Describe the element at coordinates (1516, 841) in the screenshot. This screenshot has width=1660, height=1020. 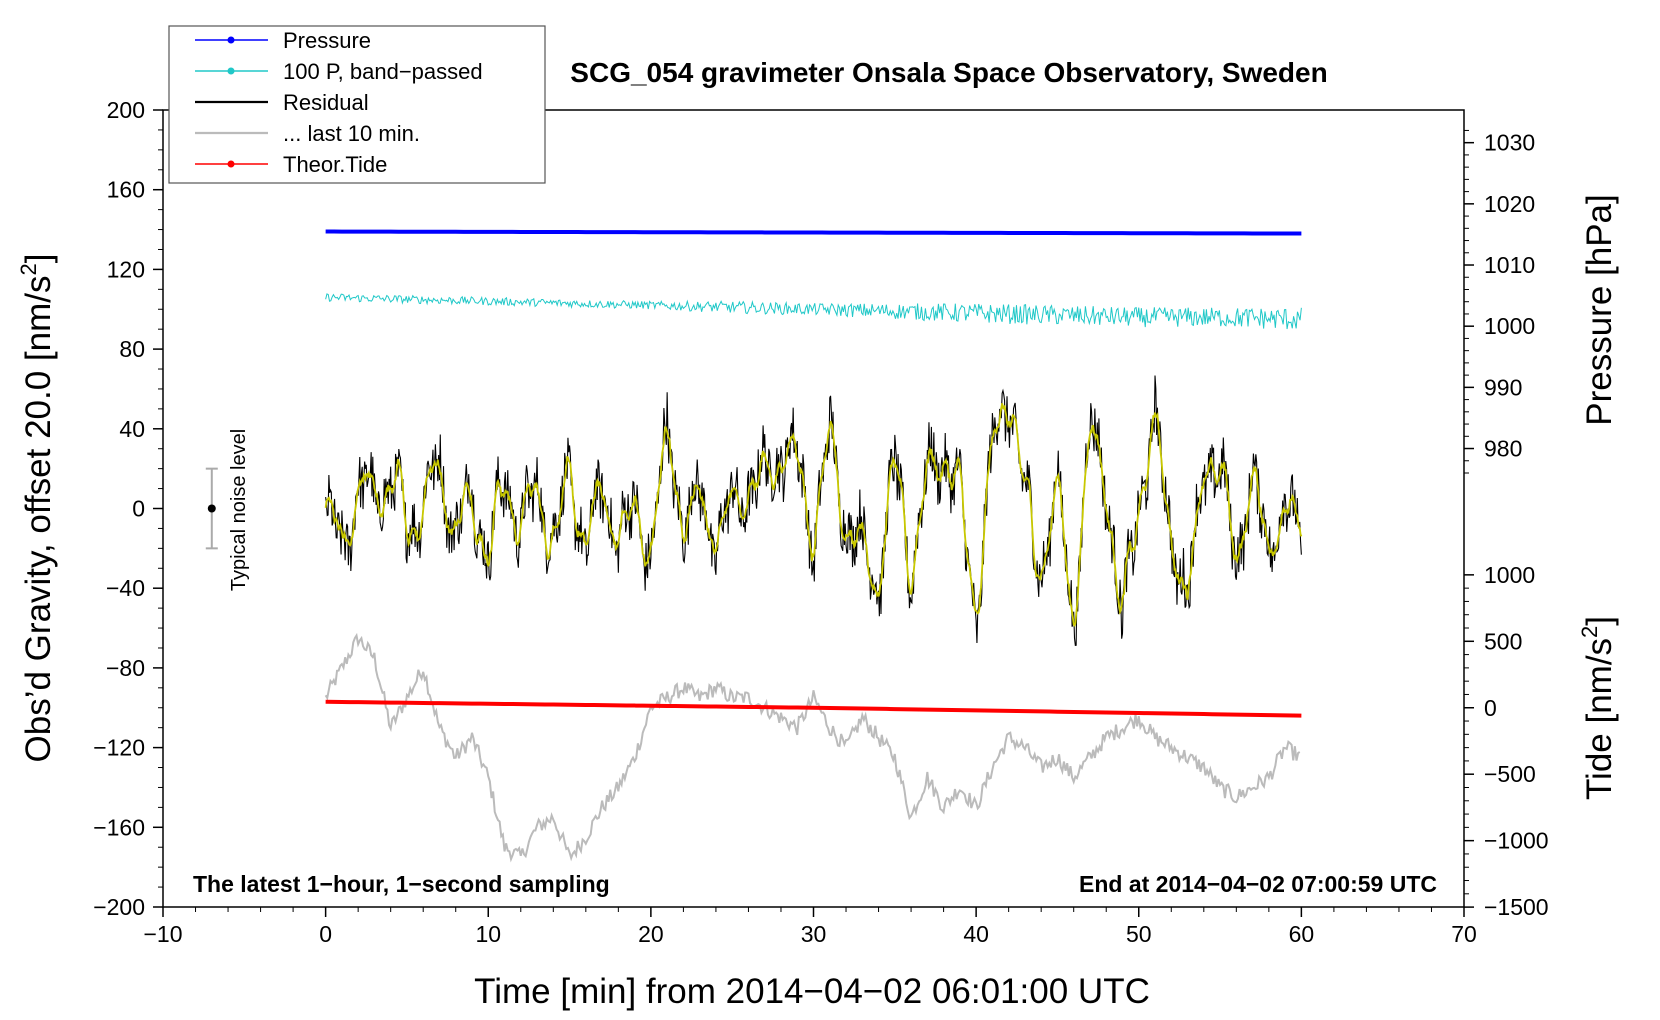
I see `tide-tick-label: −1000` at that location.